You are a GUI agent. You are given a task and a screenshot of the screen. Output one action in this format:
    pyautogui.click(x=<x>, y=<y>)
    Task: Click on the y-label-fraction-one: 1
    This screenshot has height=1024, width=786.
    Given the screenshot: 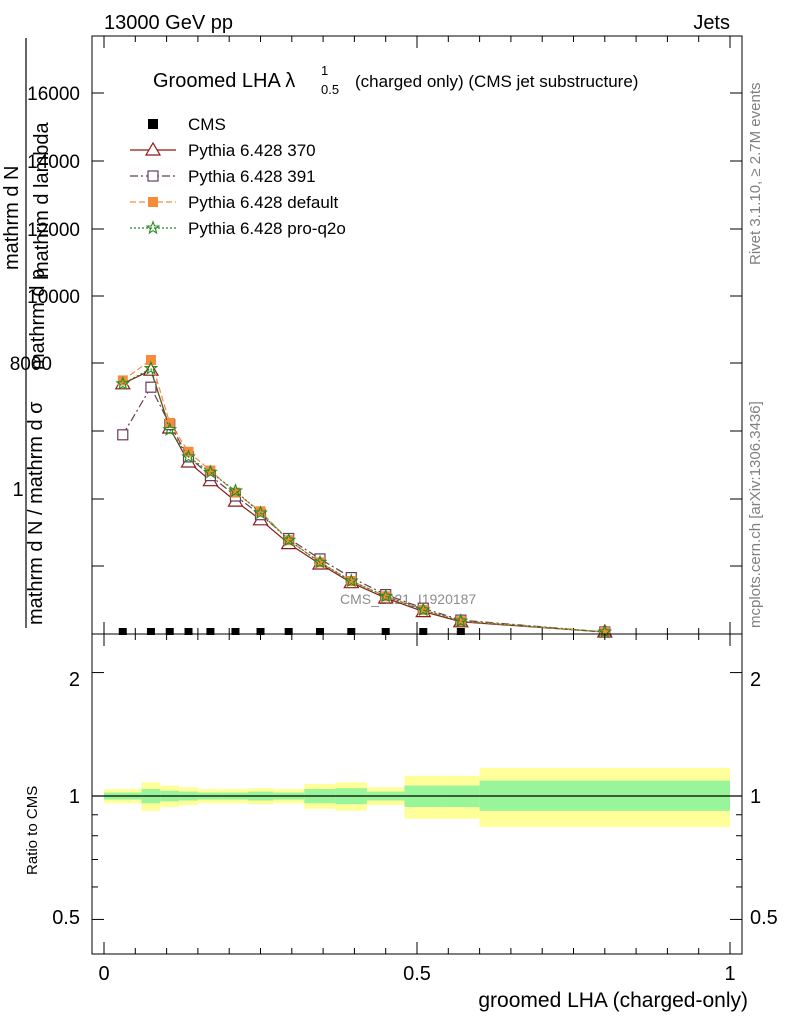 What is the action you would take?
    pyautogui.click(x=17, y=490)
    